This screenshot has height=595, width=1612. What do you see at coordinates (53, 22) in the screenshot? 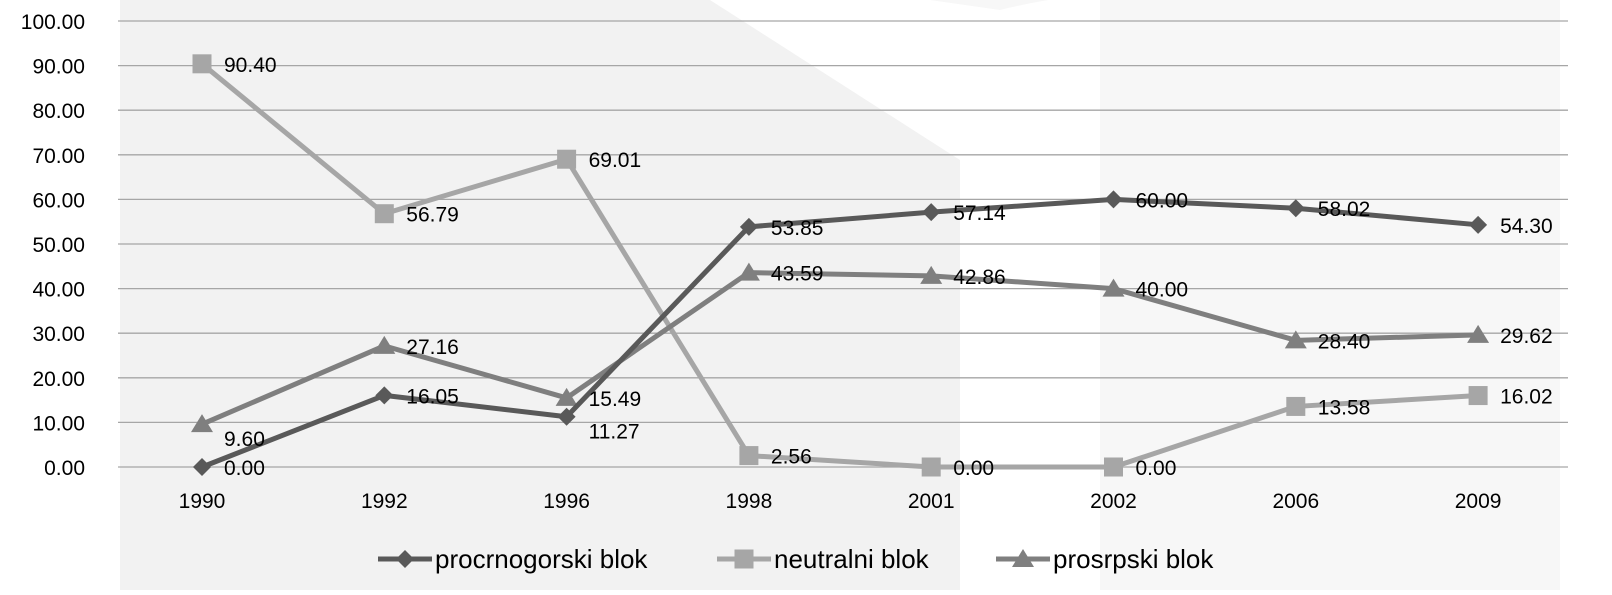
I see `y-tick-label: 100.00` at bounding box center [53, 22].